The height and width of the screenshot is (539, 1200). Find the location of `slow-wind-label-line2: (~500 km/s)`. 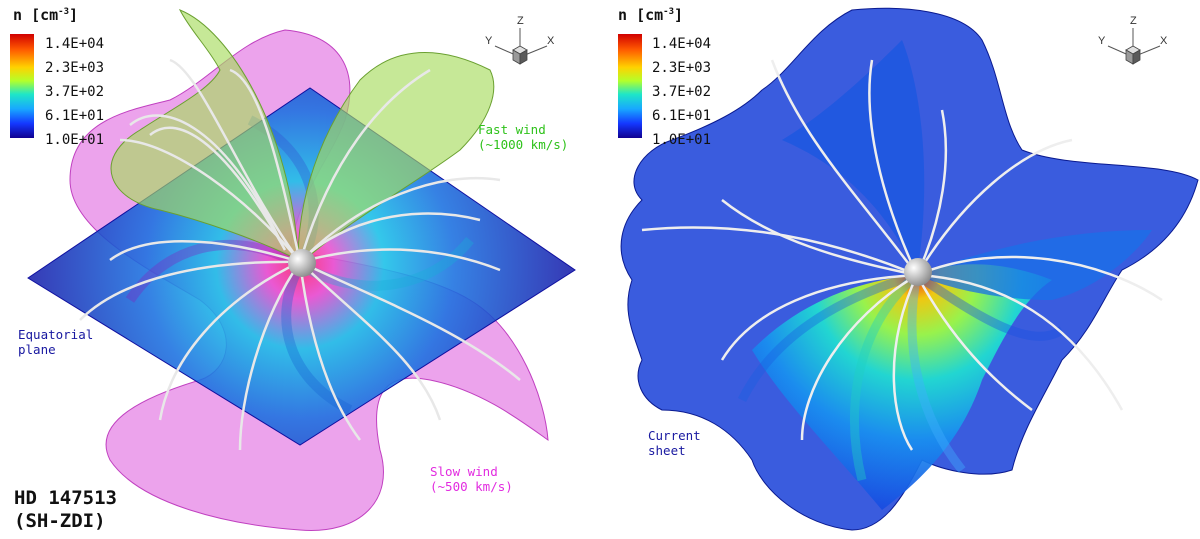

slow-wind-label-line2: (~500 km/s) is located at coordinates (471, 486).